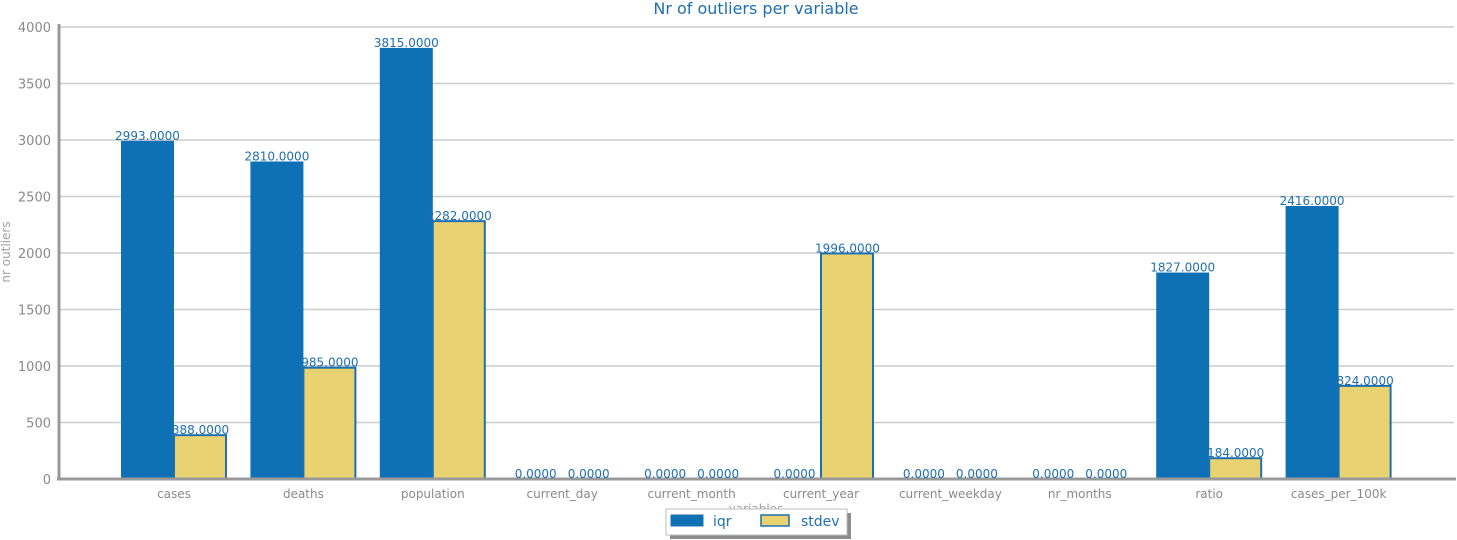 The height and width of the screenshot is (540, 1457). I want to click on legend-swatch-stdev, so click(775, 520).